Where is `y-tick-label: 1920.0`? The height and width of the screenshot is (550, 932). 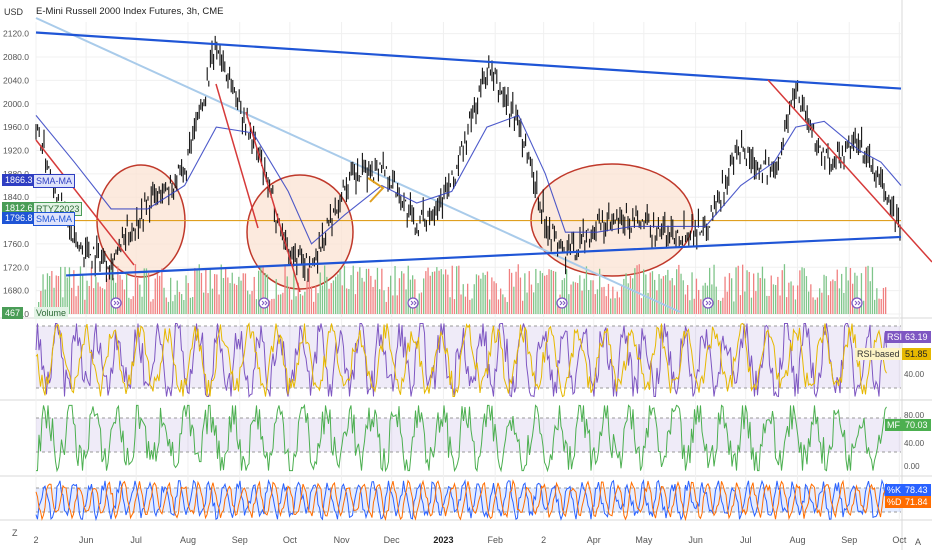 y-tick-label: 1920.0 is located at coordinates (16, 150).